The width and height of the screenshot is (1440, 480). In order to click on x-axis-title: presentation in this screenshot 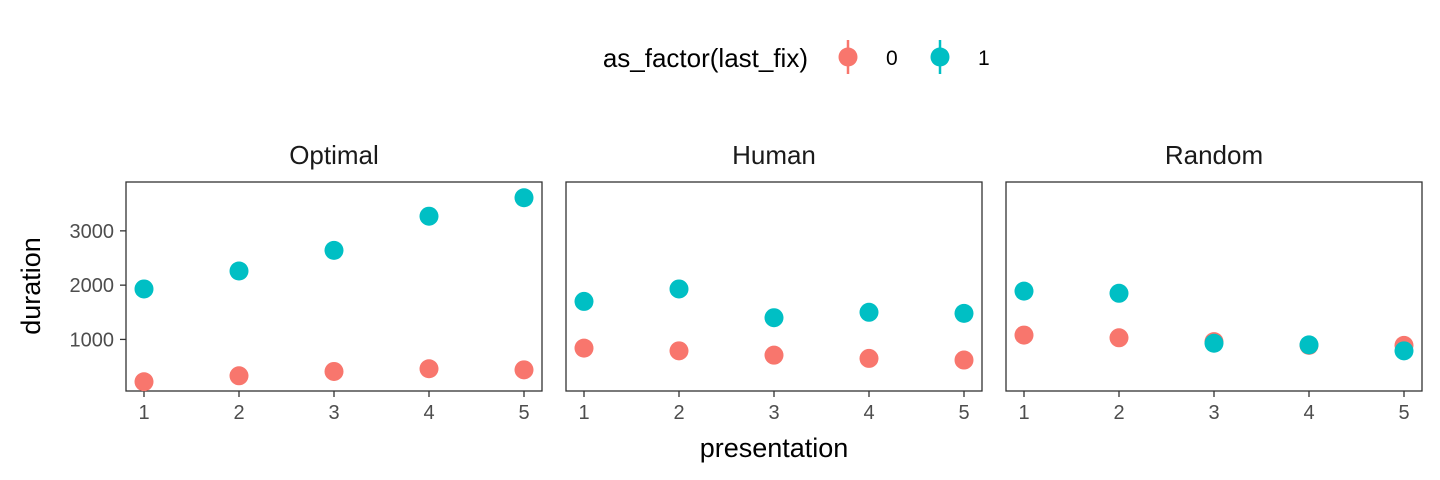, I will do `click(774, 448)`.